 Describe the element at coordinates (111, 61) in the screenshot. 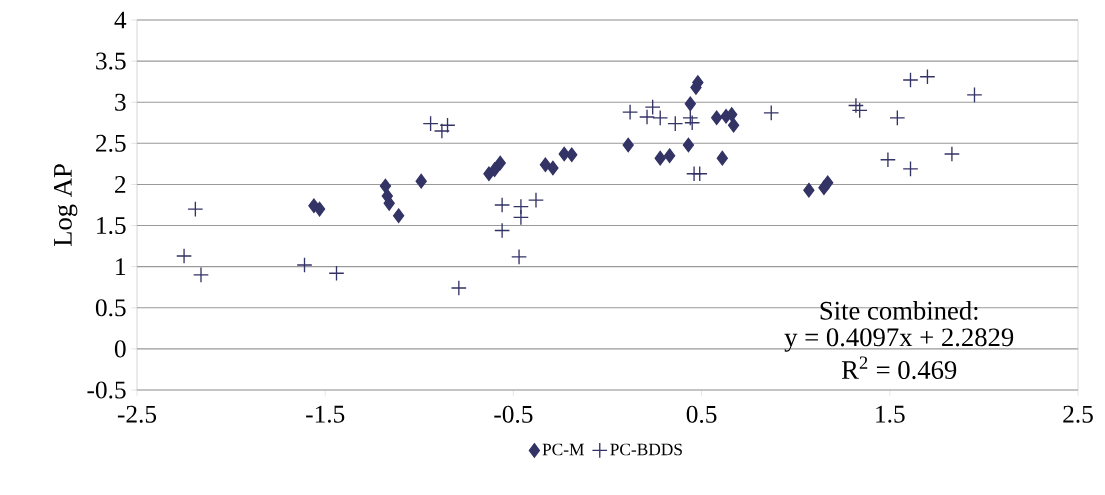

I see `y-tick-label: 3.5` at that location.